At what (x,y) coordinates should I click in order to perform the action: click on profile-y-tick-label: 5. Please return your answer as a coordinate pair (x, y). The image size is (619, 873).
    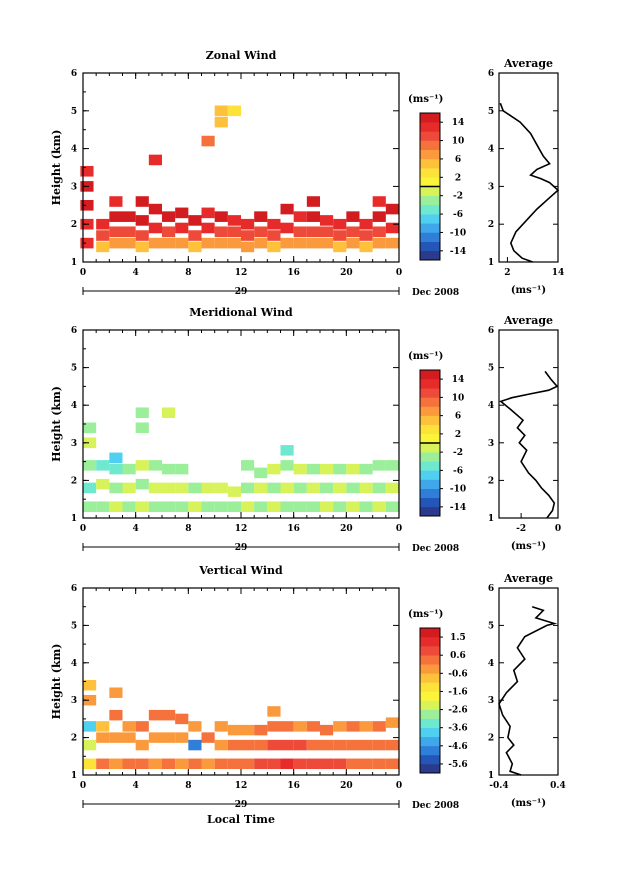
    Looking at the image, I should click on (491, 112).